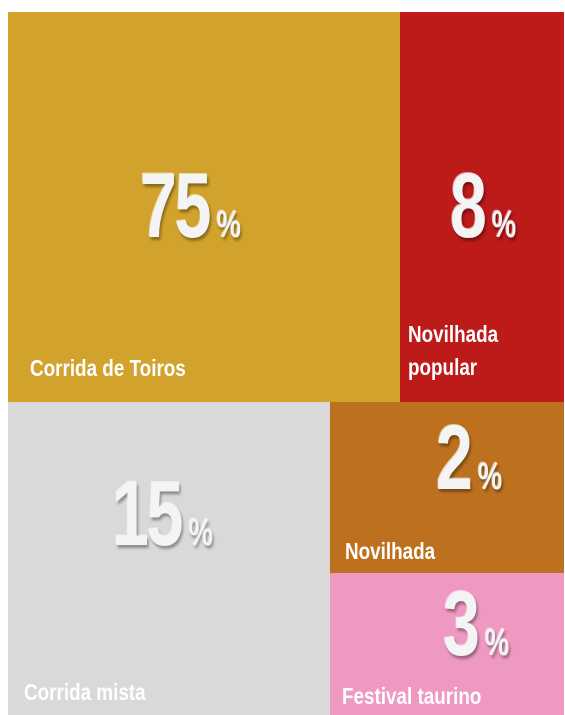 The image size is (565, 715). I want to click on value-label: 15%, so click(162, 514).